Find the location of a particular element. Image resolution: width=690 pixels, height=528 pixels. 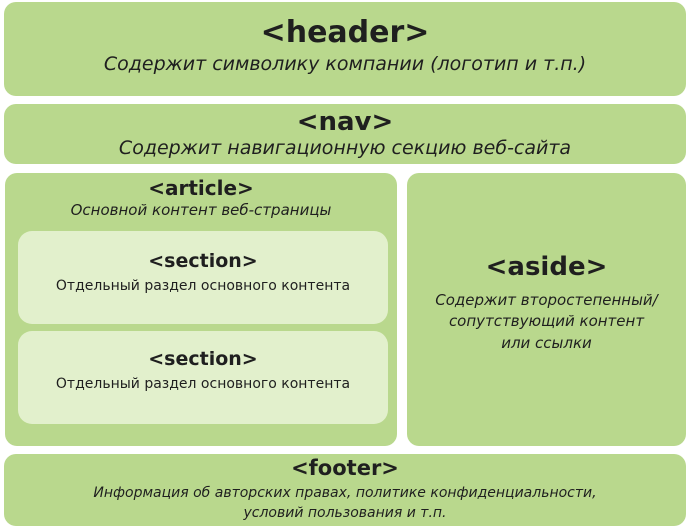

footer-tag-label: <footer> is located at coordinates (345, 468).